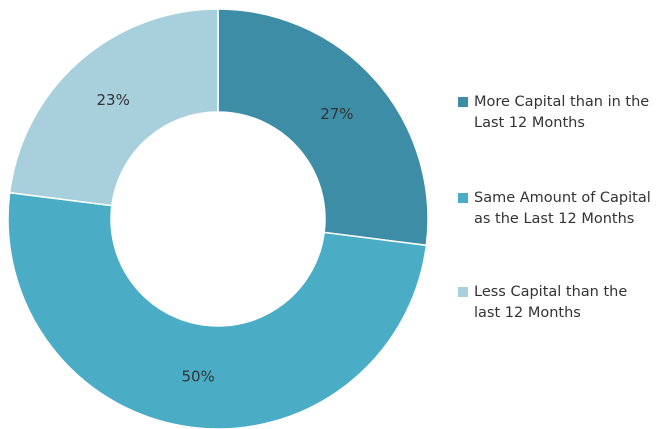 This screenshot has height=429, width=659. Describe the element at coordinates (551, 302) in the screenshot. I see `legend-label-less-capital: Less Capital than the last 12 Months` at that location.